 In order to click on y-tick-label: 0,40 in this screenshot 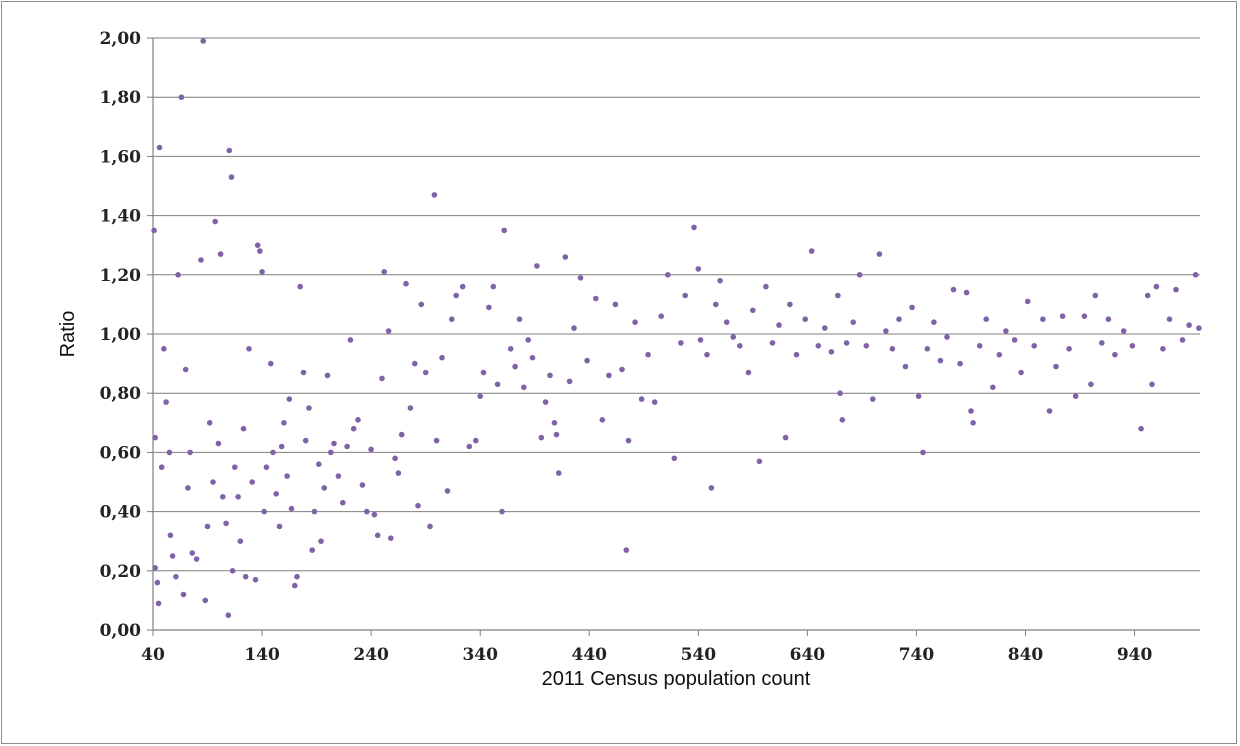, I will do `click(121, 513)`.